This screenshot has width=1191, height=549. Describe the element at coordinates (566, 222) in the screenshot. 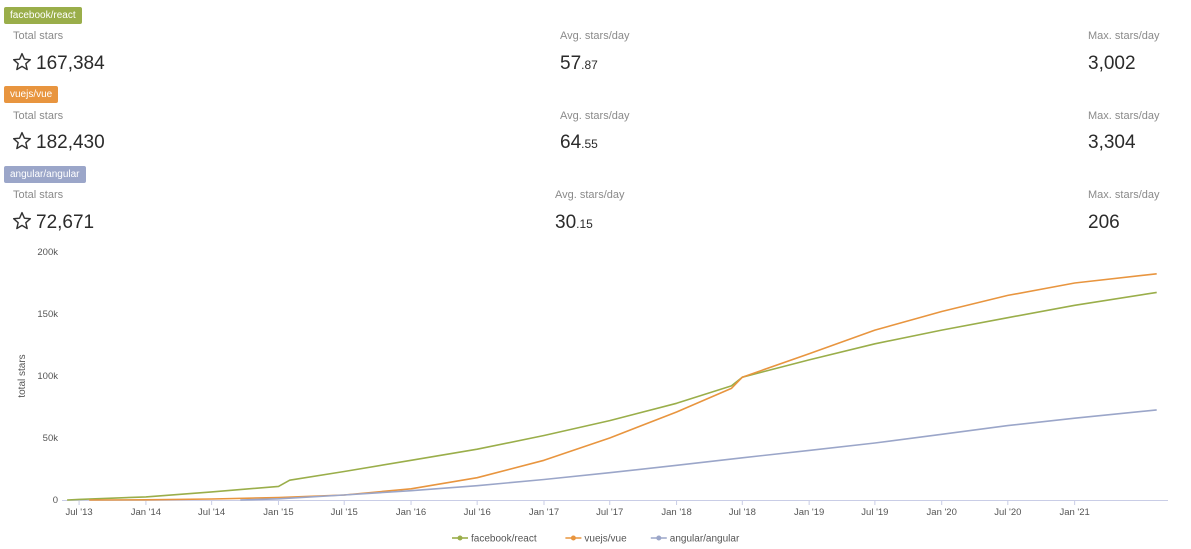

I see `avg-stars-int: 30` at that location.